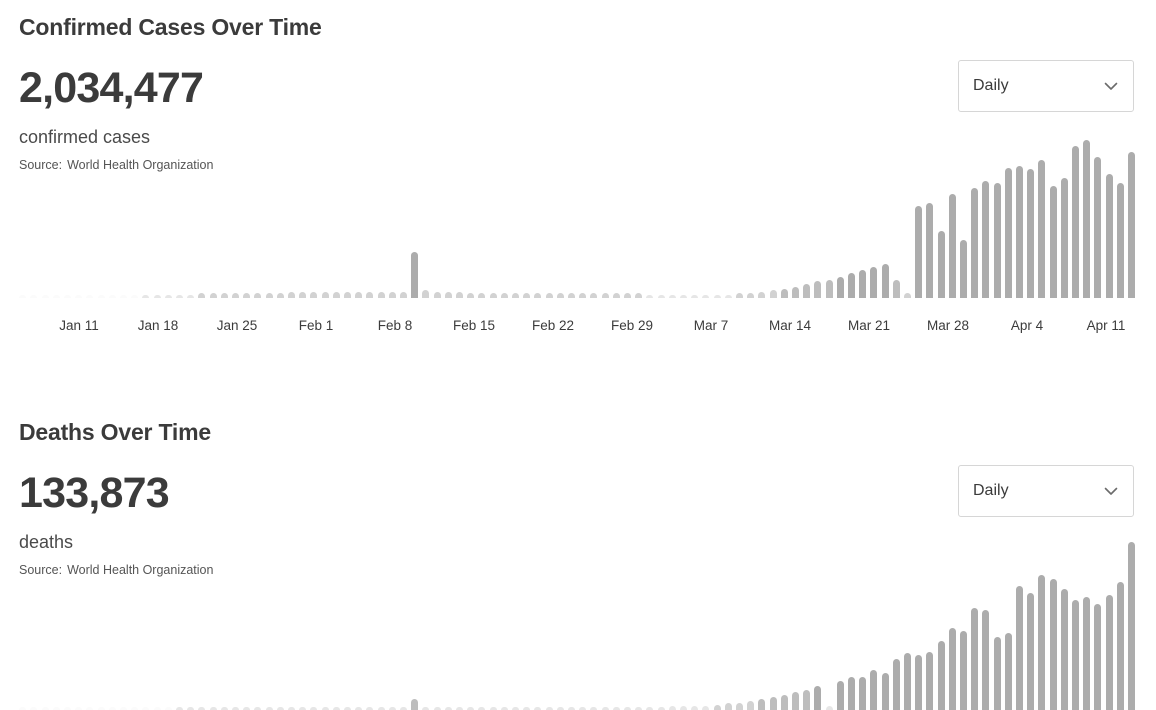  What do you see at coordinates (1046, 491) in the screenshot?
I see `deaths-interval-dropdown: Daily` at bounding box center [1046, 491].